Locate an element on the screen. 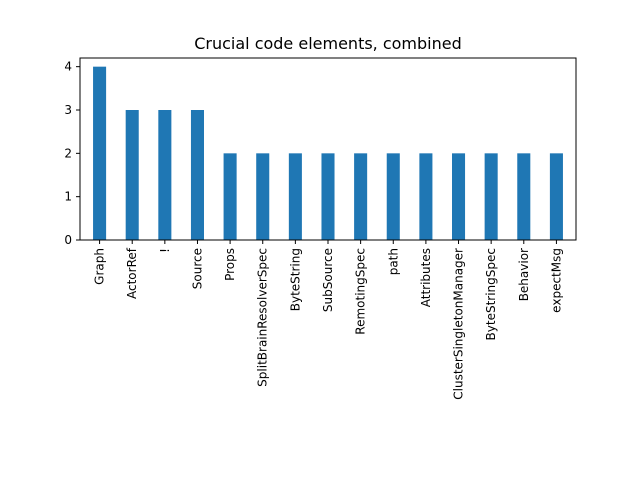 This screenshot has height=480, width=640. chart-title: Crucial code elements, combined is located at coordinates (328, 43).